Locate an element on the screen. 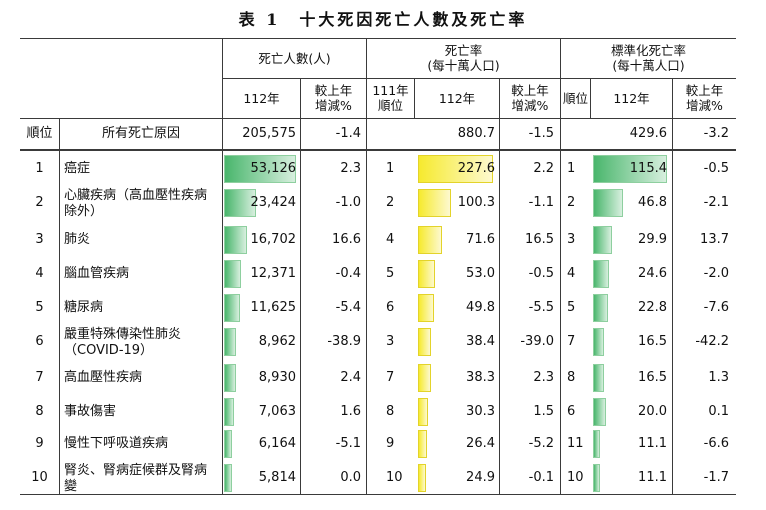 The height and width of the screenshot is (510, 766). std-rank-cell: 1 is located at coordinates (571, 168).